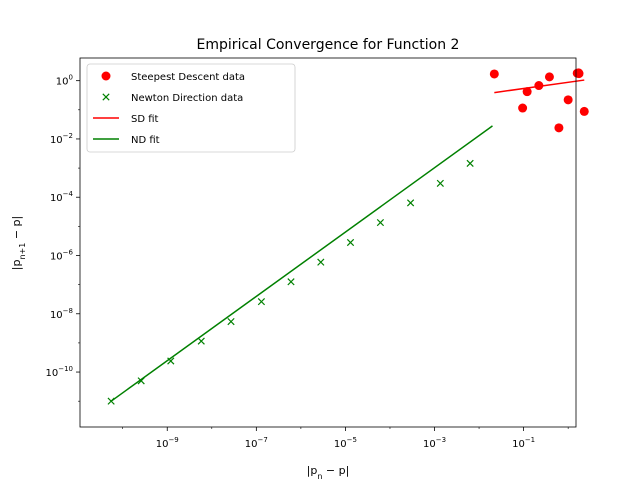 The width and height of the screenshot is (640, 480). I want to click on legend-nd-marker, so click(106, 97).